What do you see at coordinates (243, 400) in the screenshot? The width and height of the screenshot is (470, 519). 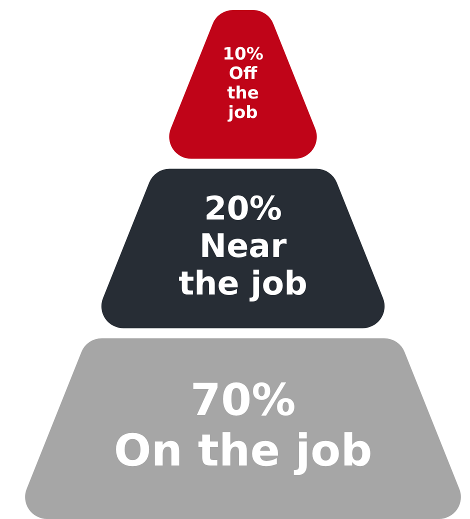 I see `data-label: 70%` at bounding box center [243, 400].